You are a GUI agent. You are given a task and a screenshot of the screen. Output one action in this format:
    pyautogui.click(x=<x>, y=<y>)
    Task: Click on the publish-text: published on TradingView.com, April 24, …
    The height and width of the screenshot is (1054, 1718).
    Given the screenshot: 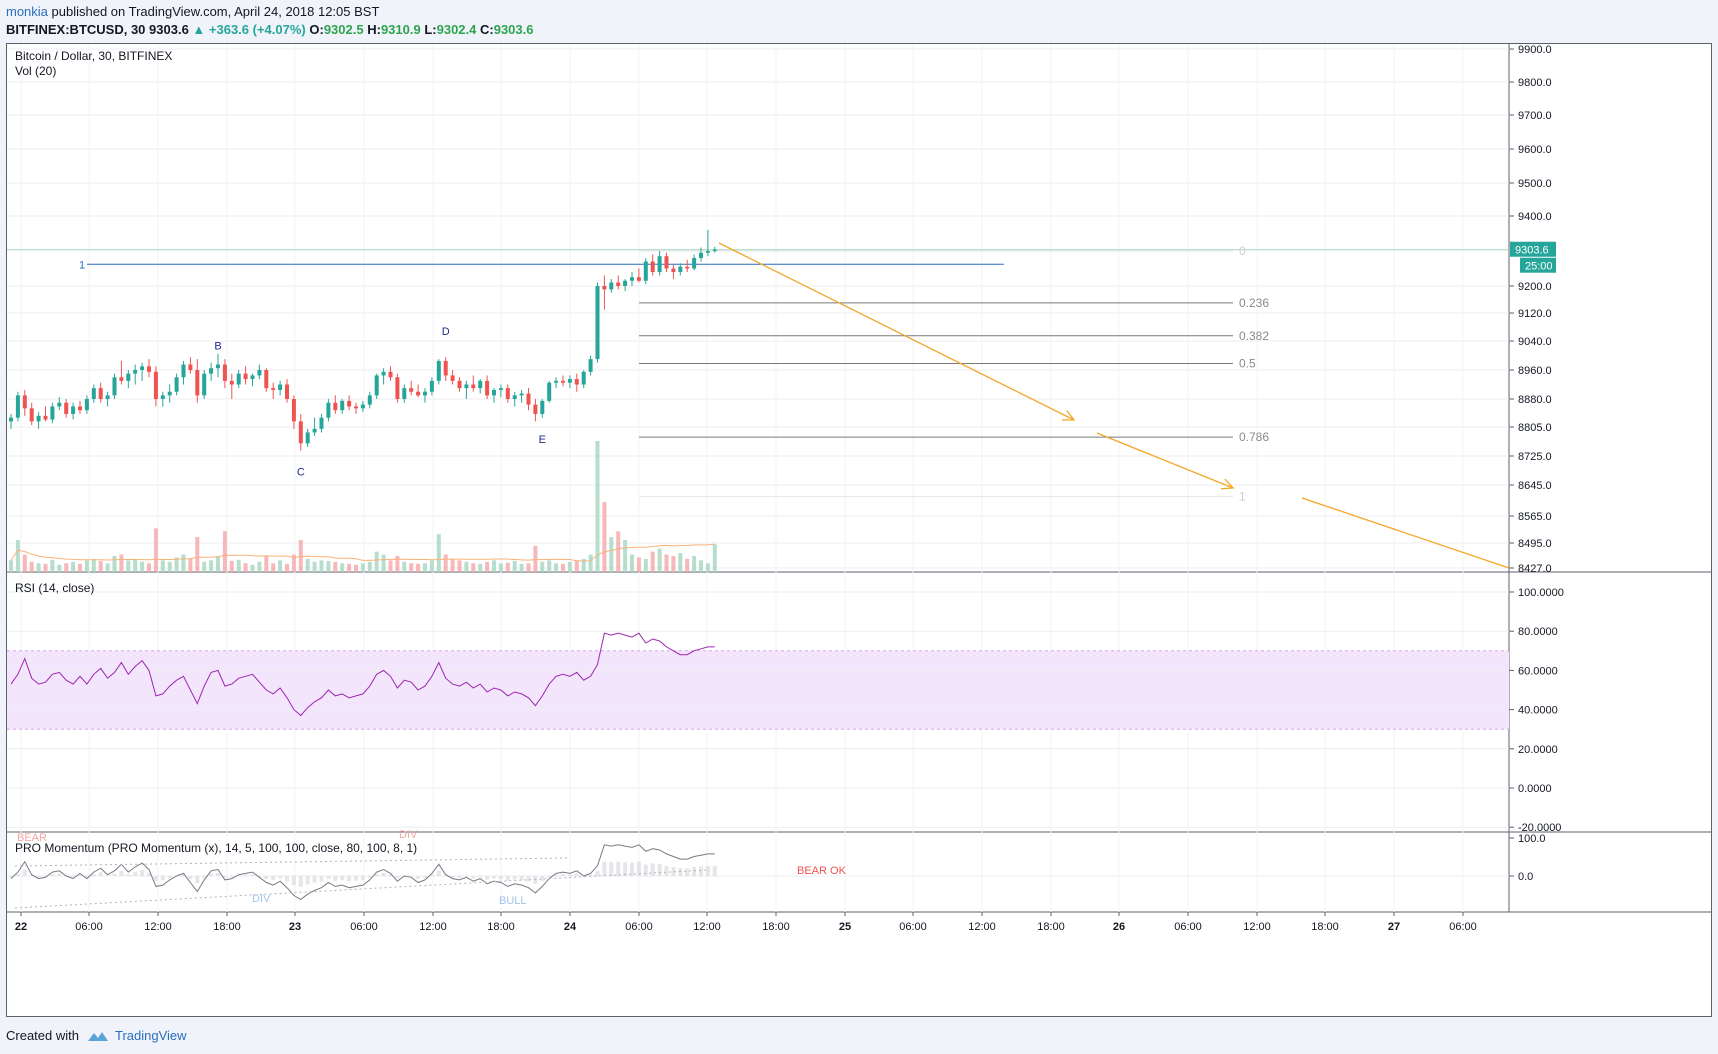 What is the action you would take?
    pyautogui.click(x=213, y=11)
    